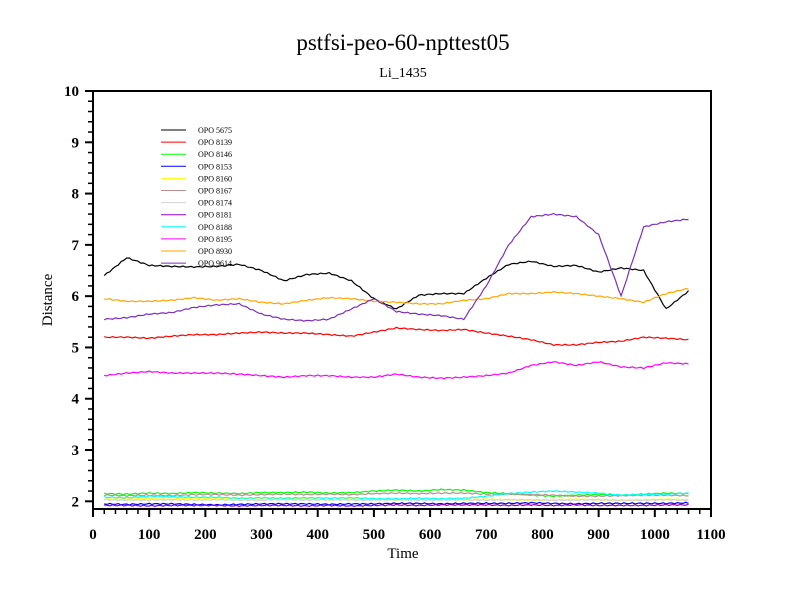 The width and height of the screenshot is (800, 605). What do you see at coordinates (215, 227) in the screenshot?
I see `legend-label: OPO 8188` at bounding box center [215, 227].